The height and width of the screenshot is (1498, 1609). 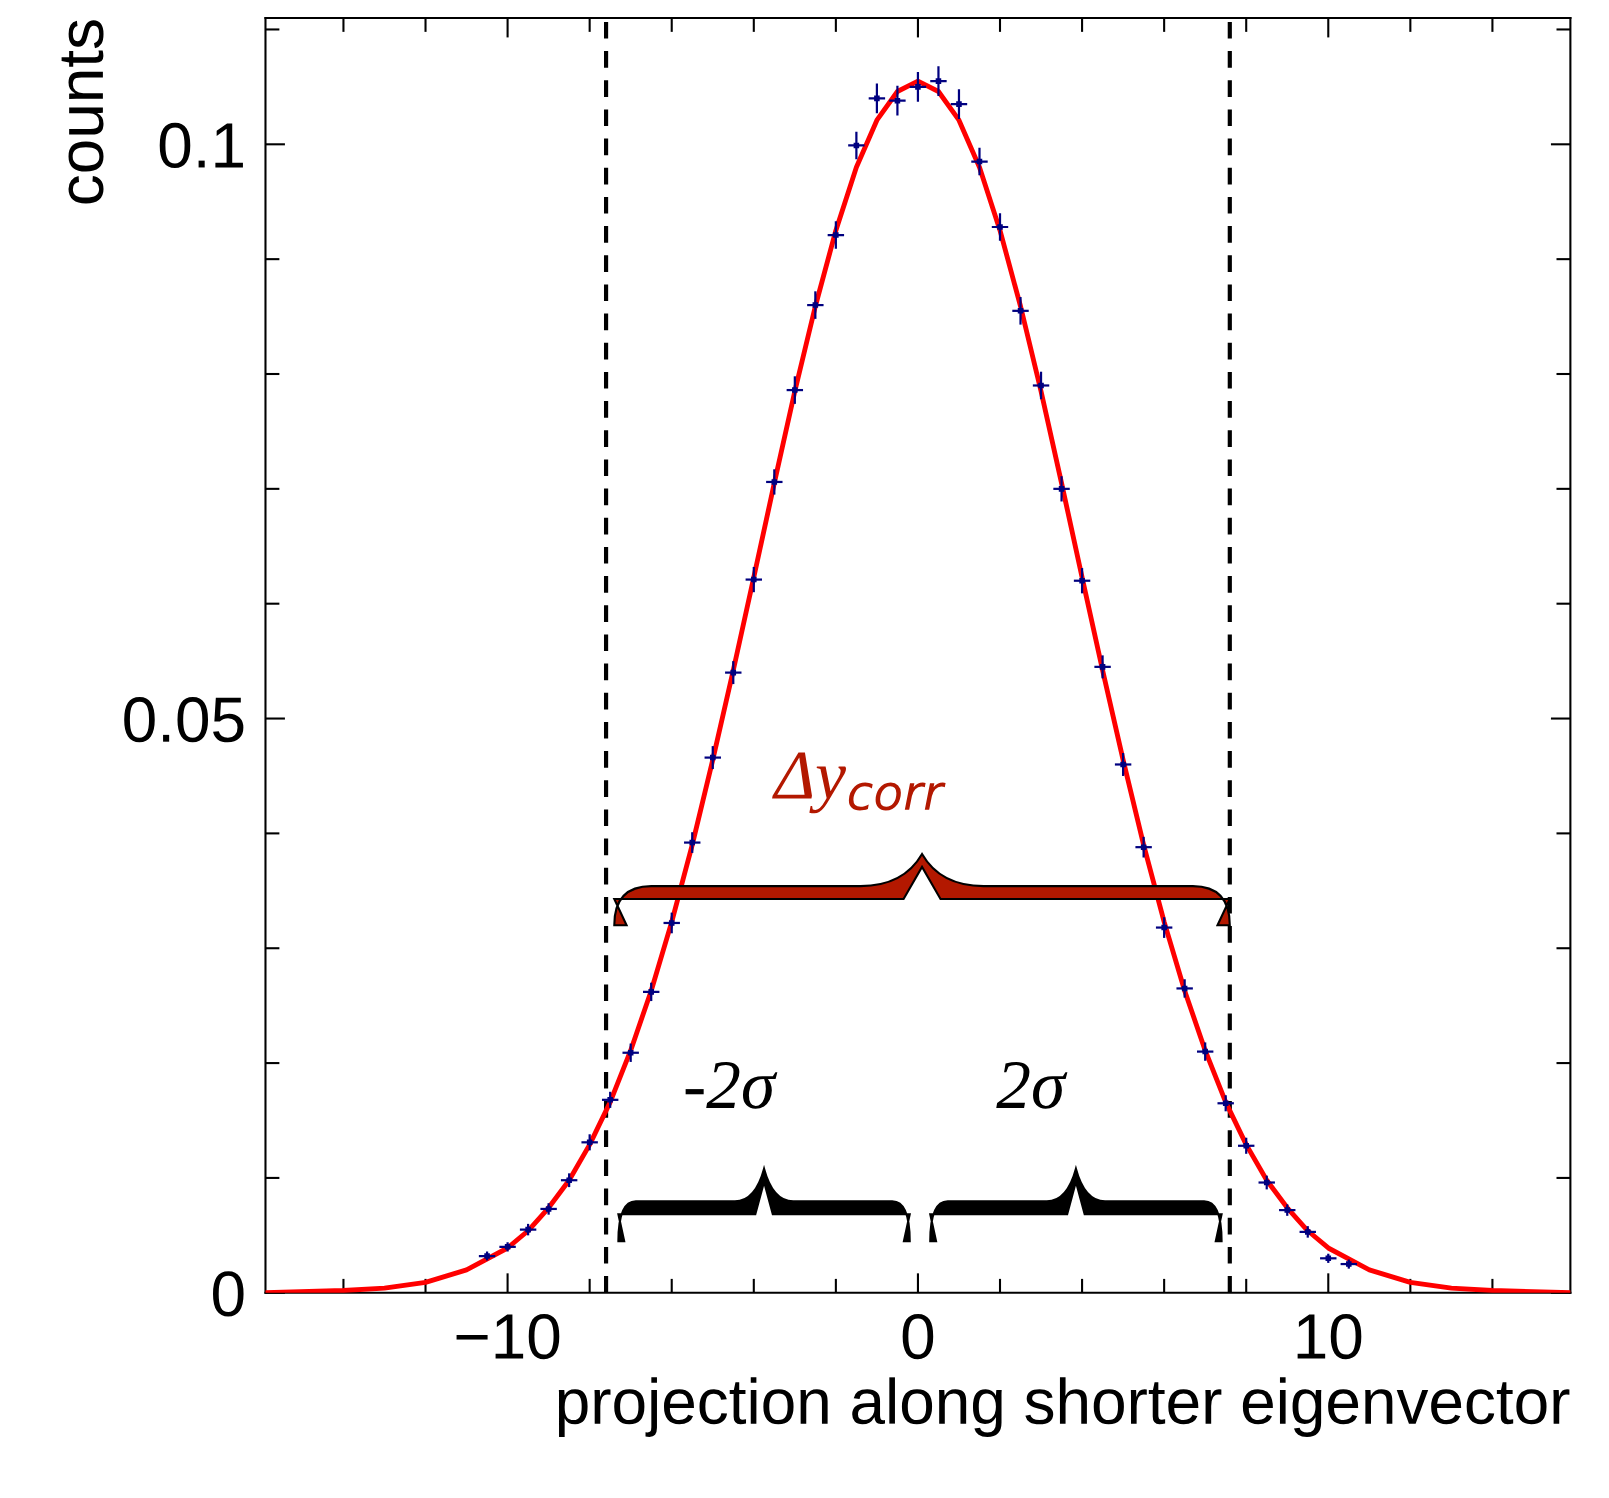 I want to click on annotation: 2σ, so click(x=1032, y=1085).